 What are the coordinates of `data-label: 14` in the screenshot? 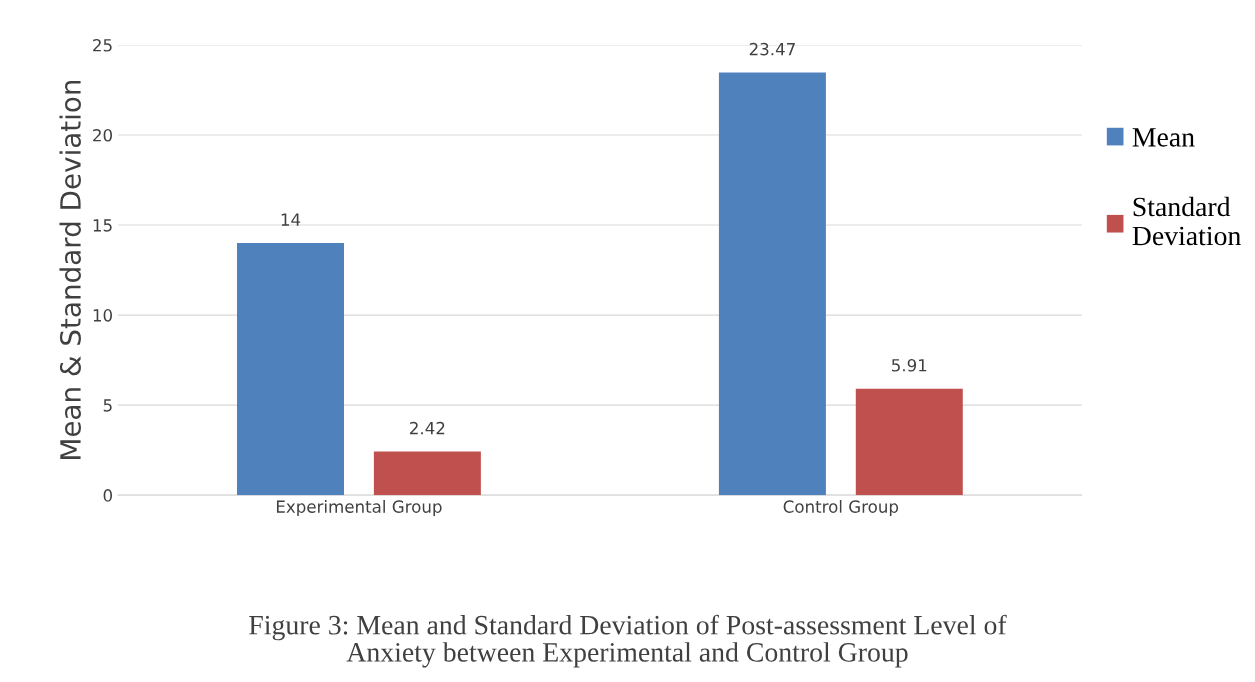 It's located at (291, 219).